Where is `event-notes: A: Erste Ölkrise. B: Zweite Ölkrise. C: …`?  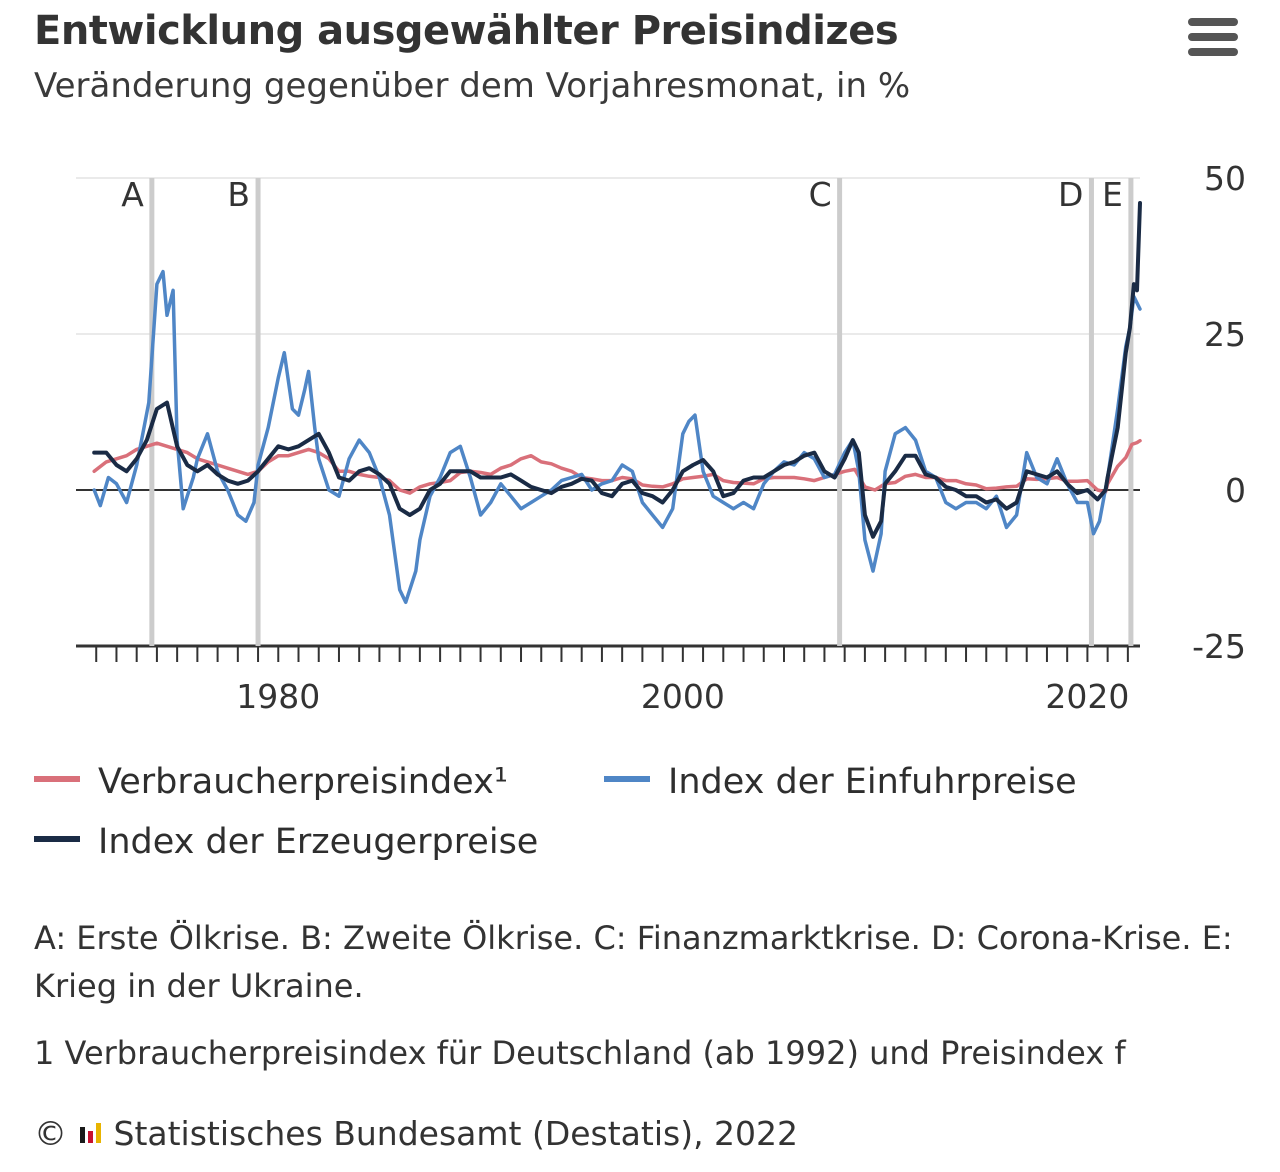 event-notes: A: Erste Ölkrise. B: Zweite Ölkrise. C: … is located at coordinates (633, 962).